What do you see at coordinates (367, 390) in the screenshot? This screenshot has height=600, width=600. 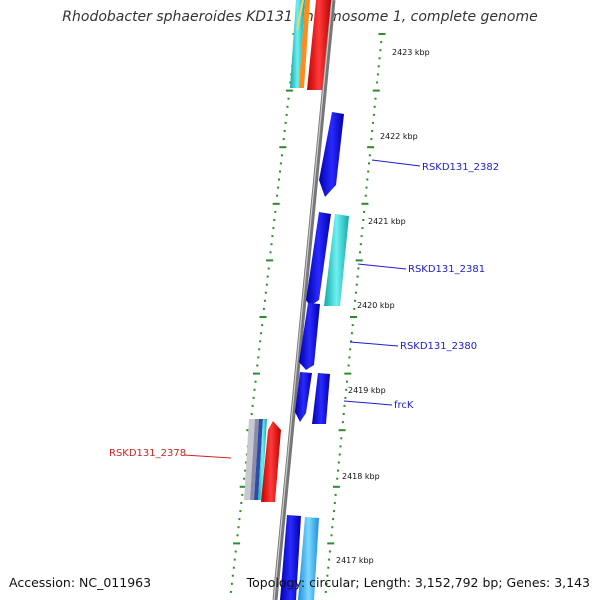 I see `kbp-label: 2419 kbp` at bounding box center [367, 390].